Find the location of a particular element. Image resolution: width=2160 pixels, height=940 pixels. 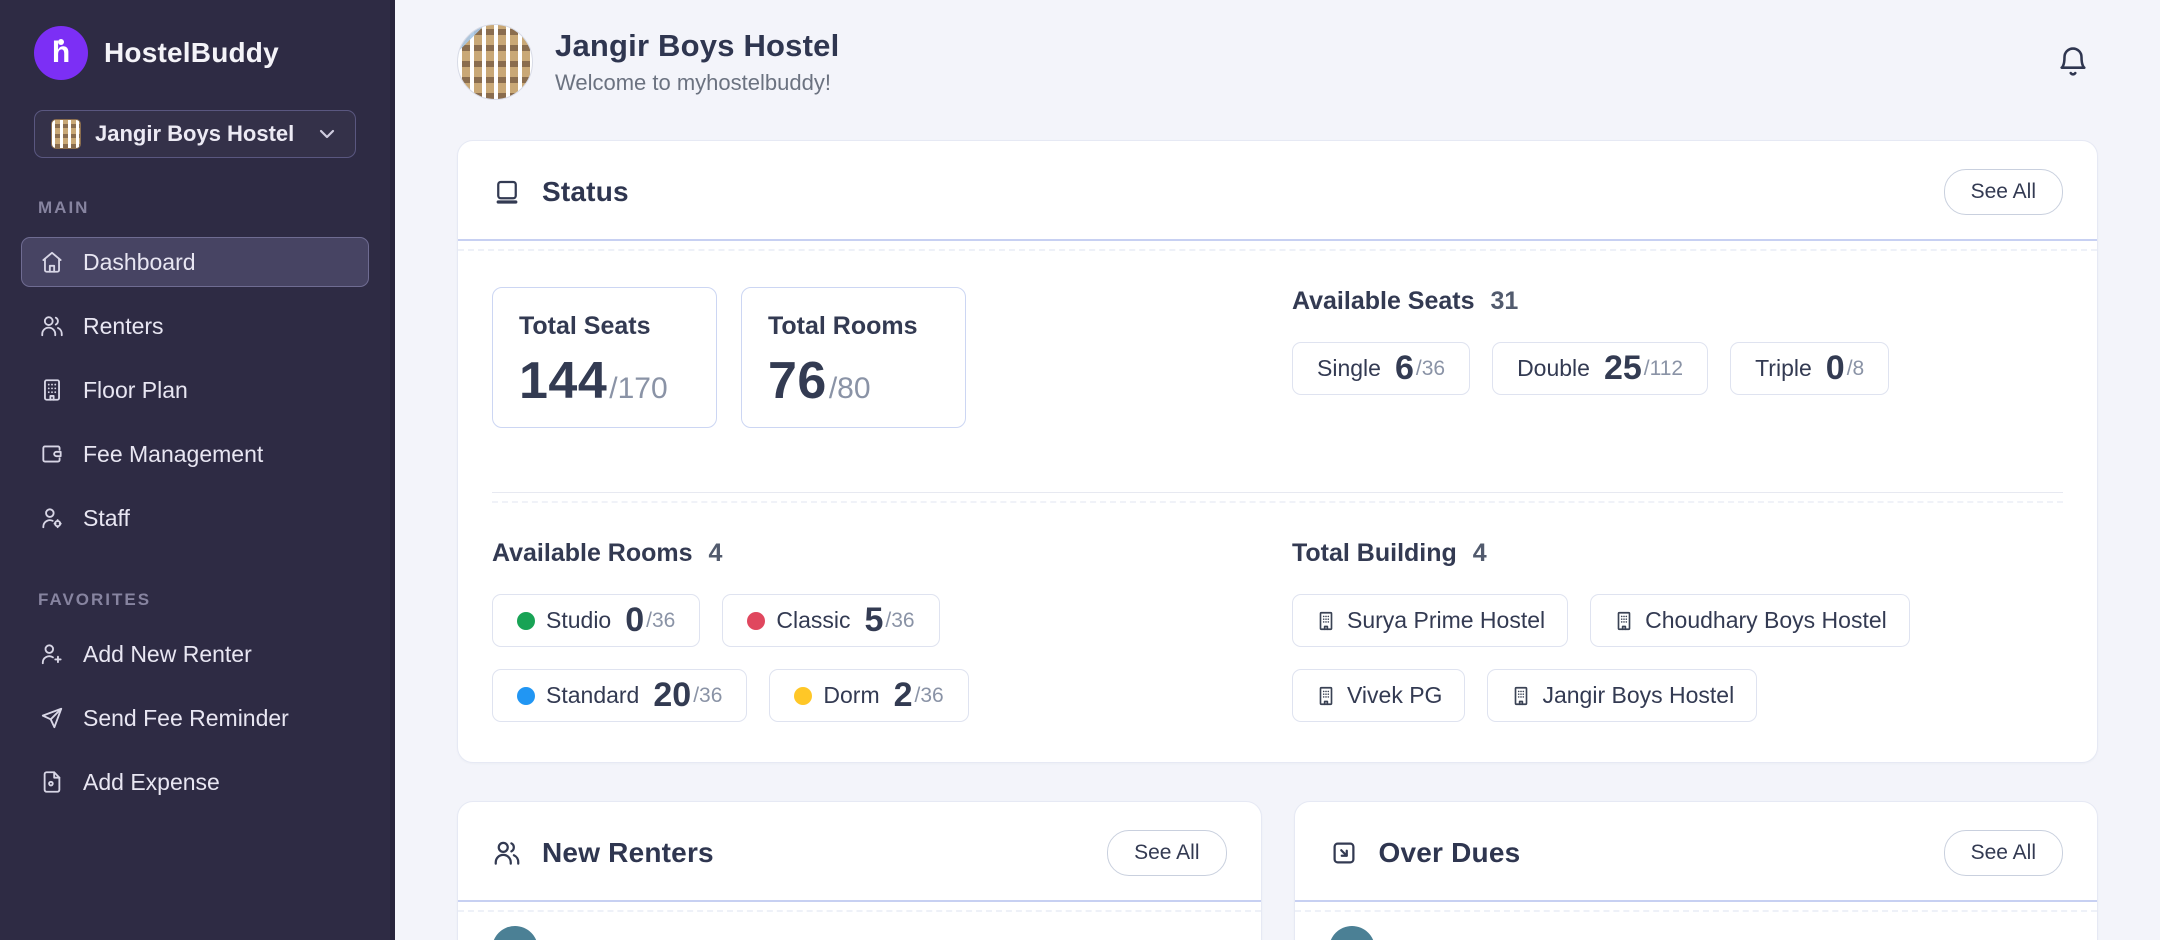

pill-label: Studio is located at coordinates (579, 620).